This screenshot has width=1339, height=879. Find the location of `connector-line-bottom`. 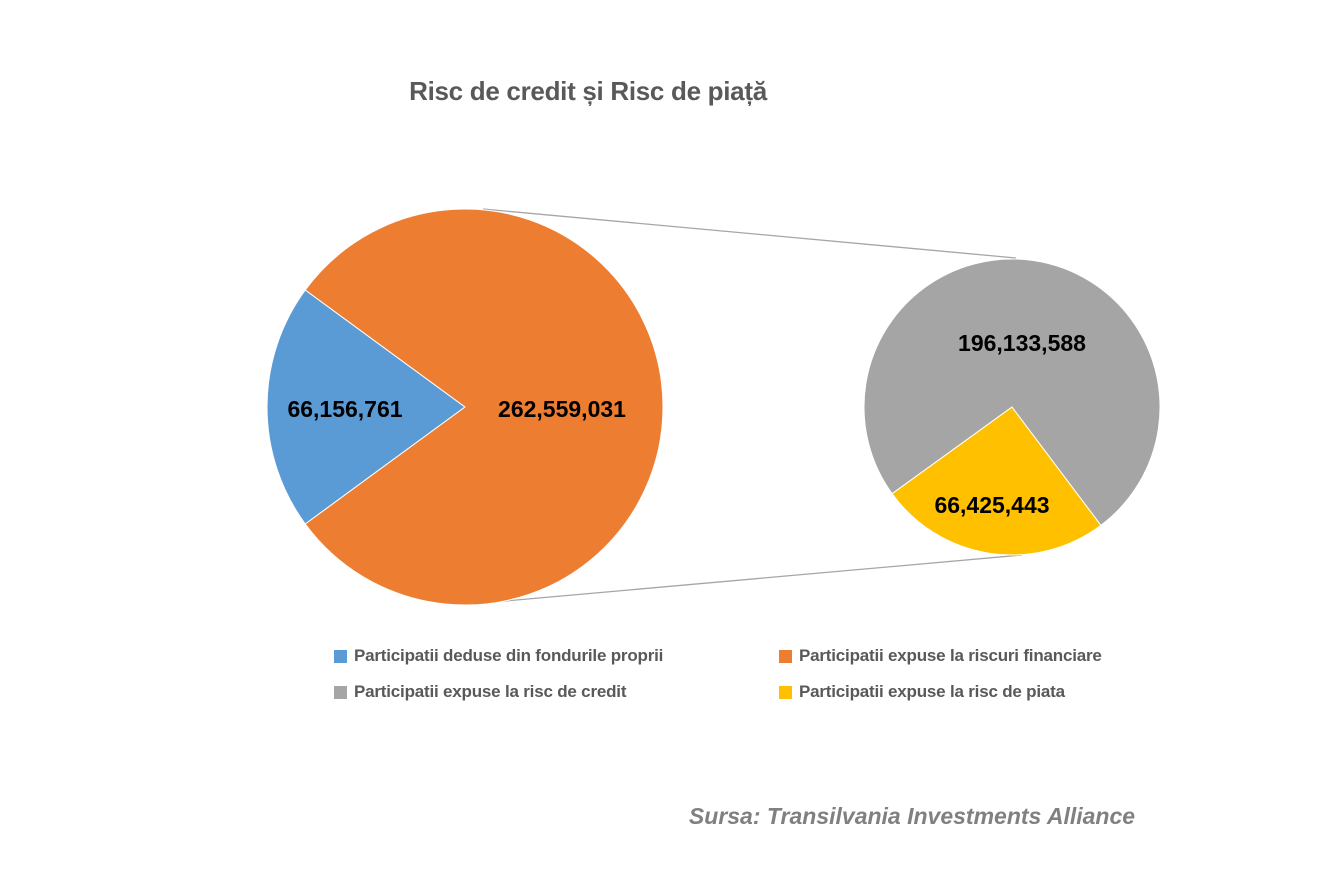

connector-line-bottom is located at coordinates (752, 579).